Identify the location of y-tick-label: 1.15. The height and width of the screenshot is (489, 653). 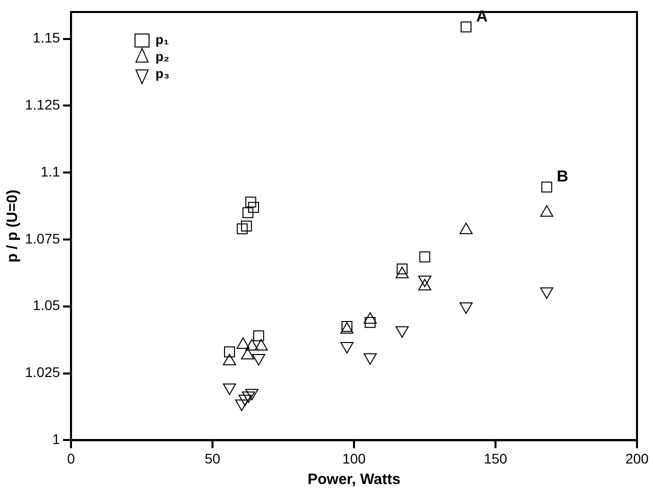
(46, 38).